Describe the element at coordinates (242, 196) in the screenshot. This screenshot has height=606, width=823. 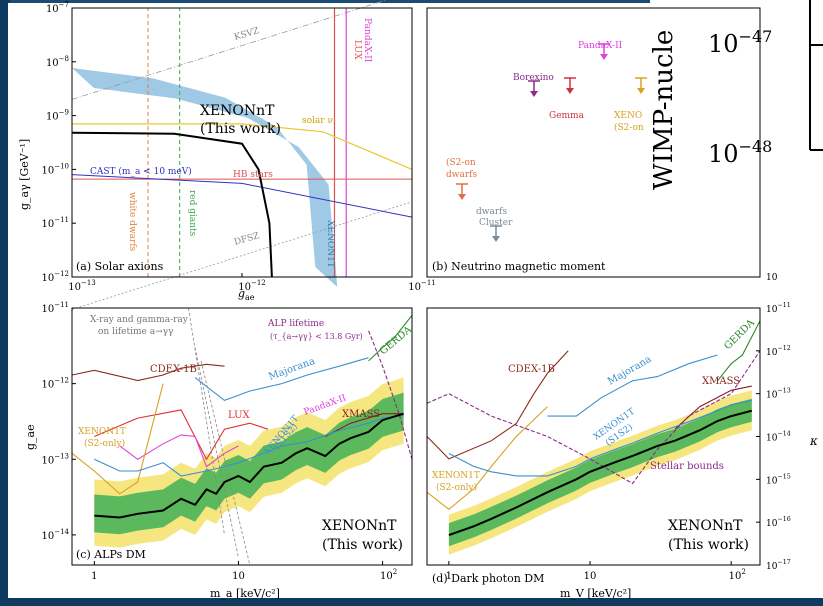
I see `cast-line` at that location.